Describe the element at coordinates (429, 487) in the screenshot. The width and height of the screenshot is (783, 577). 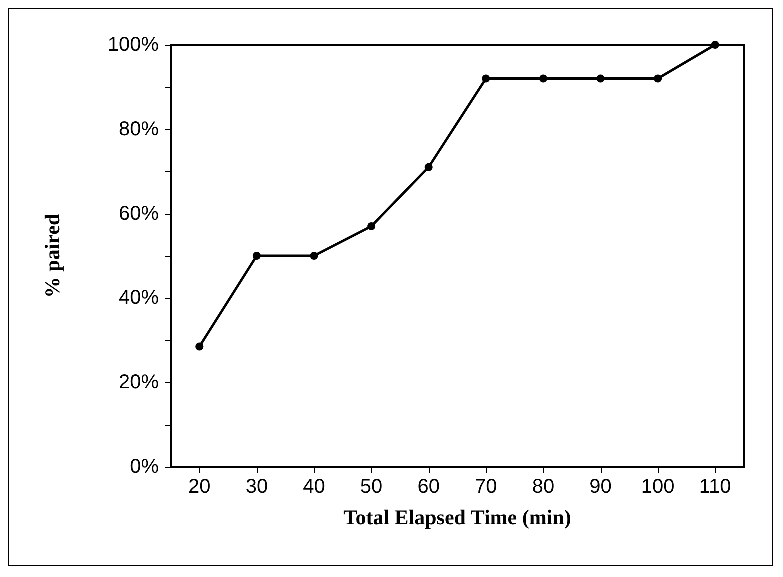
I see `x-tick-label: 60` at that location.